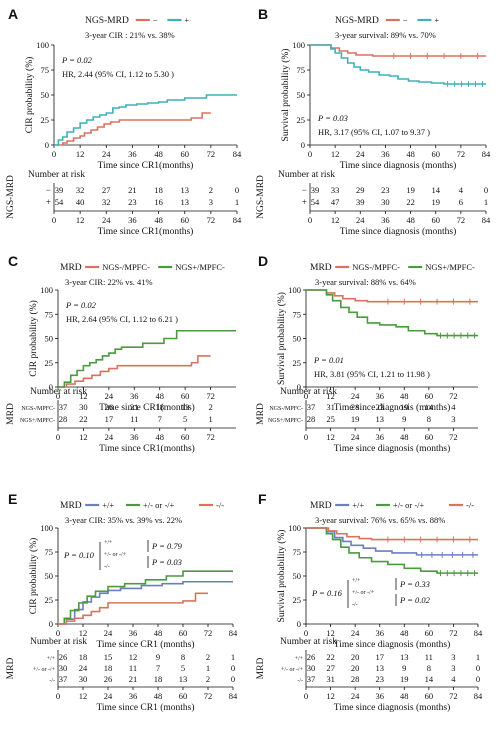  Describe the element at coordinates (11, 669) in the screenshot. I see `risk-y-label: MRD` at that location.